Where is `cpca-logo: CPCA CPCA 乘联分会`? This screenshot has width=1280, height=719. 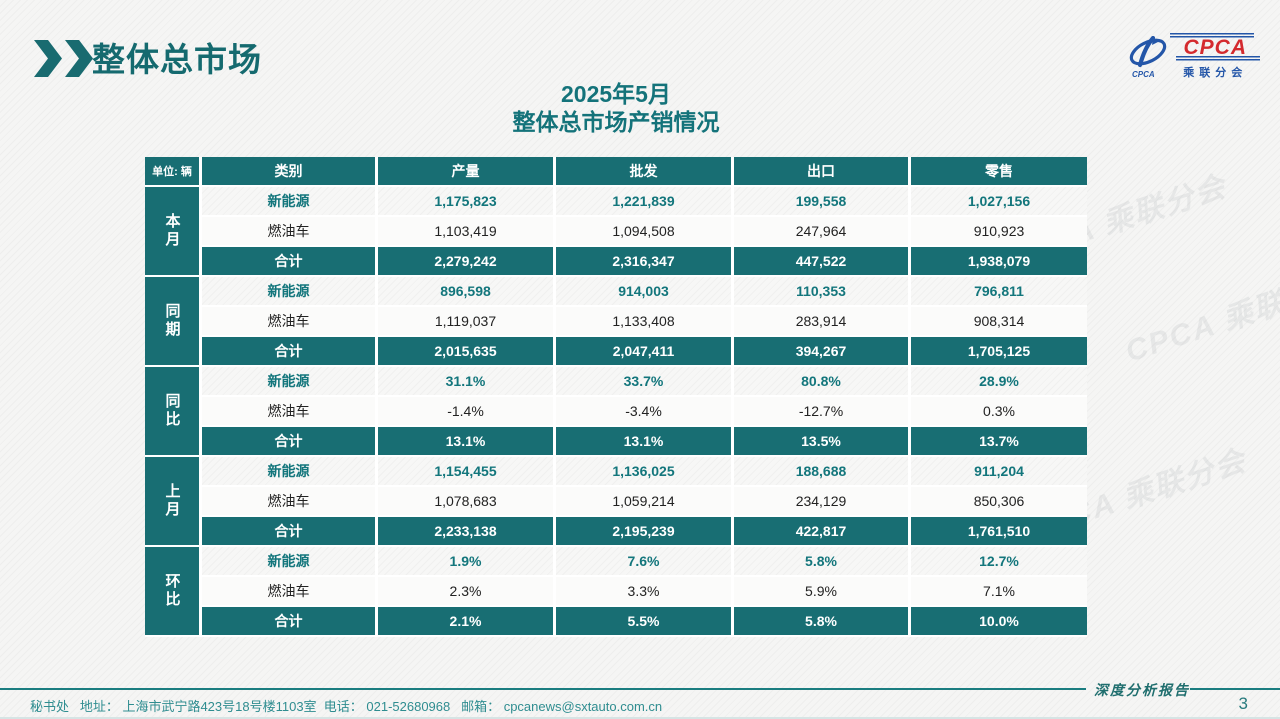
cpca-logo: CPCA CPCA 乘联分会 is located at coordinates (1192, 56).